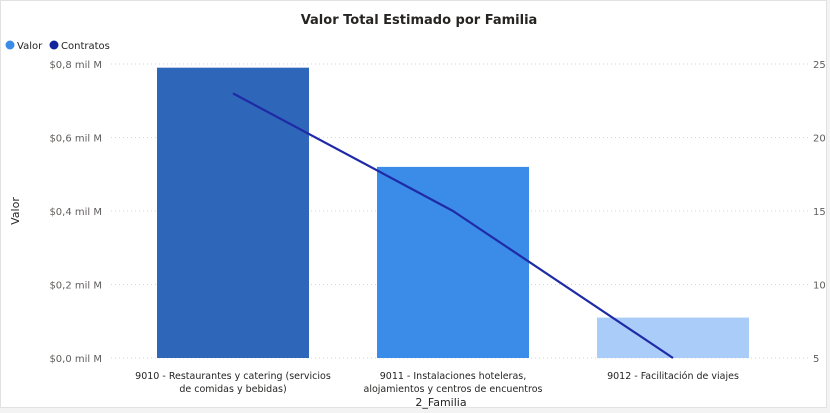  What do you see at coordinates (85, 46) in the screenshot?
I see `legend-contratos-label: Contratos` at bounding box center [85, 46].